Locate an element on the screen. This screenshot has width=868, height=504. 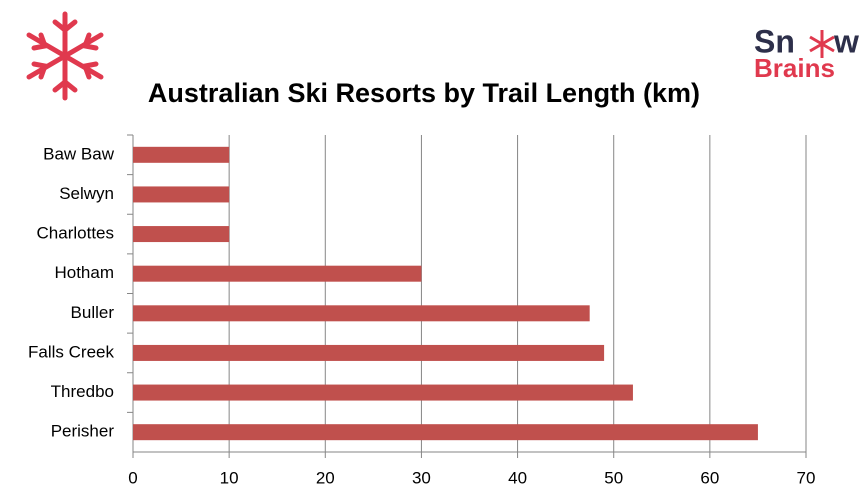
y-tick-label: Falls Creek is located at coordinates (71, 351).